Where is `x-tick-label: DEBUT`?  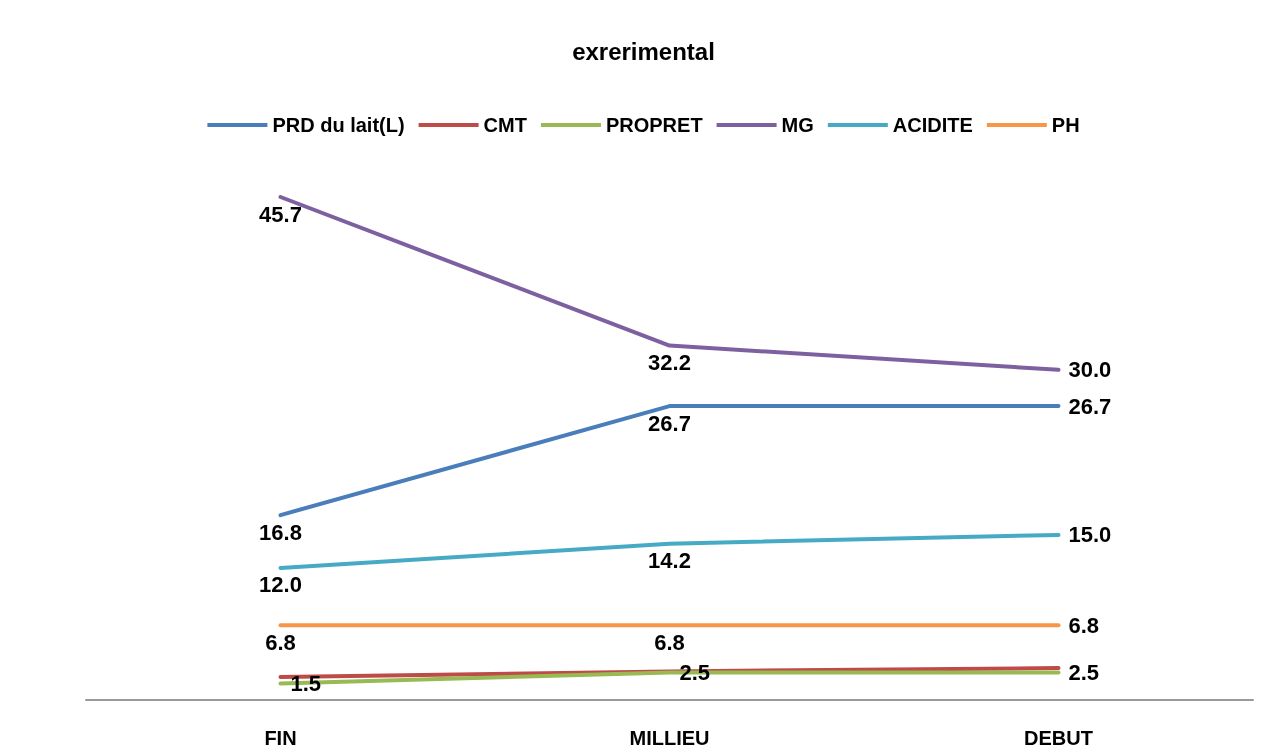
x-tick-label: DEBUT is located at coordinates (1058, 738).